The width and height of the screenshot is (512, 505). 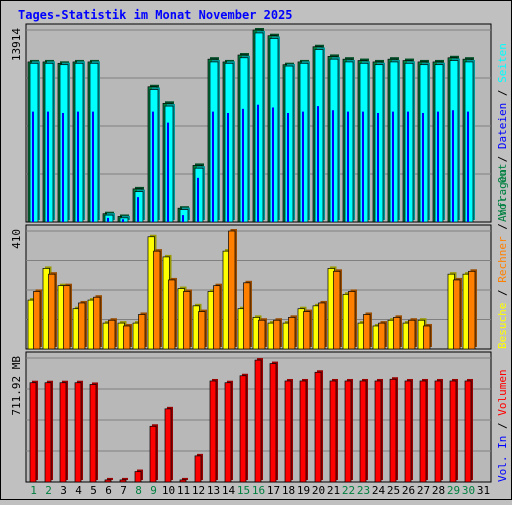 I want to click on legend-item: Vol. Out, so click(x=502, y=190).